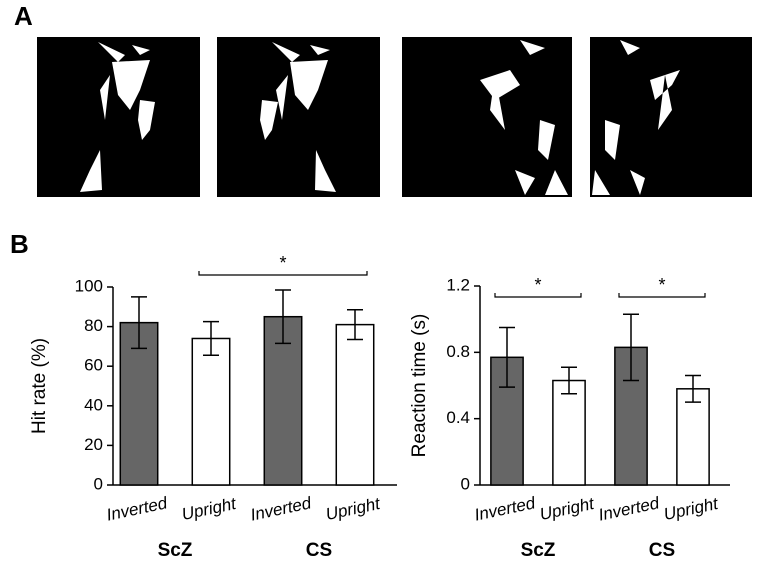 The image size is (766, 564). What do you see at coordinates (458, 351) in the screenshot?
I see `y-tick-label: 0.8` at bounding box center [458, 351].